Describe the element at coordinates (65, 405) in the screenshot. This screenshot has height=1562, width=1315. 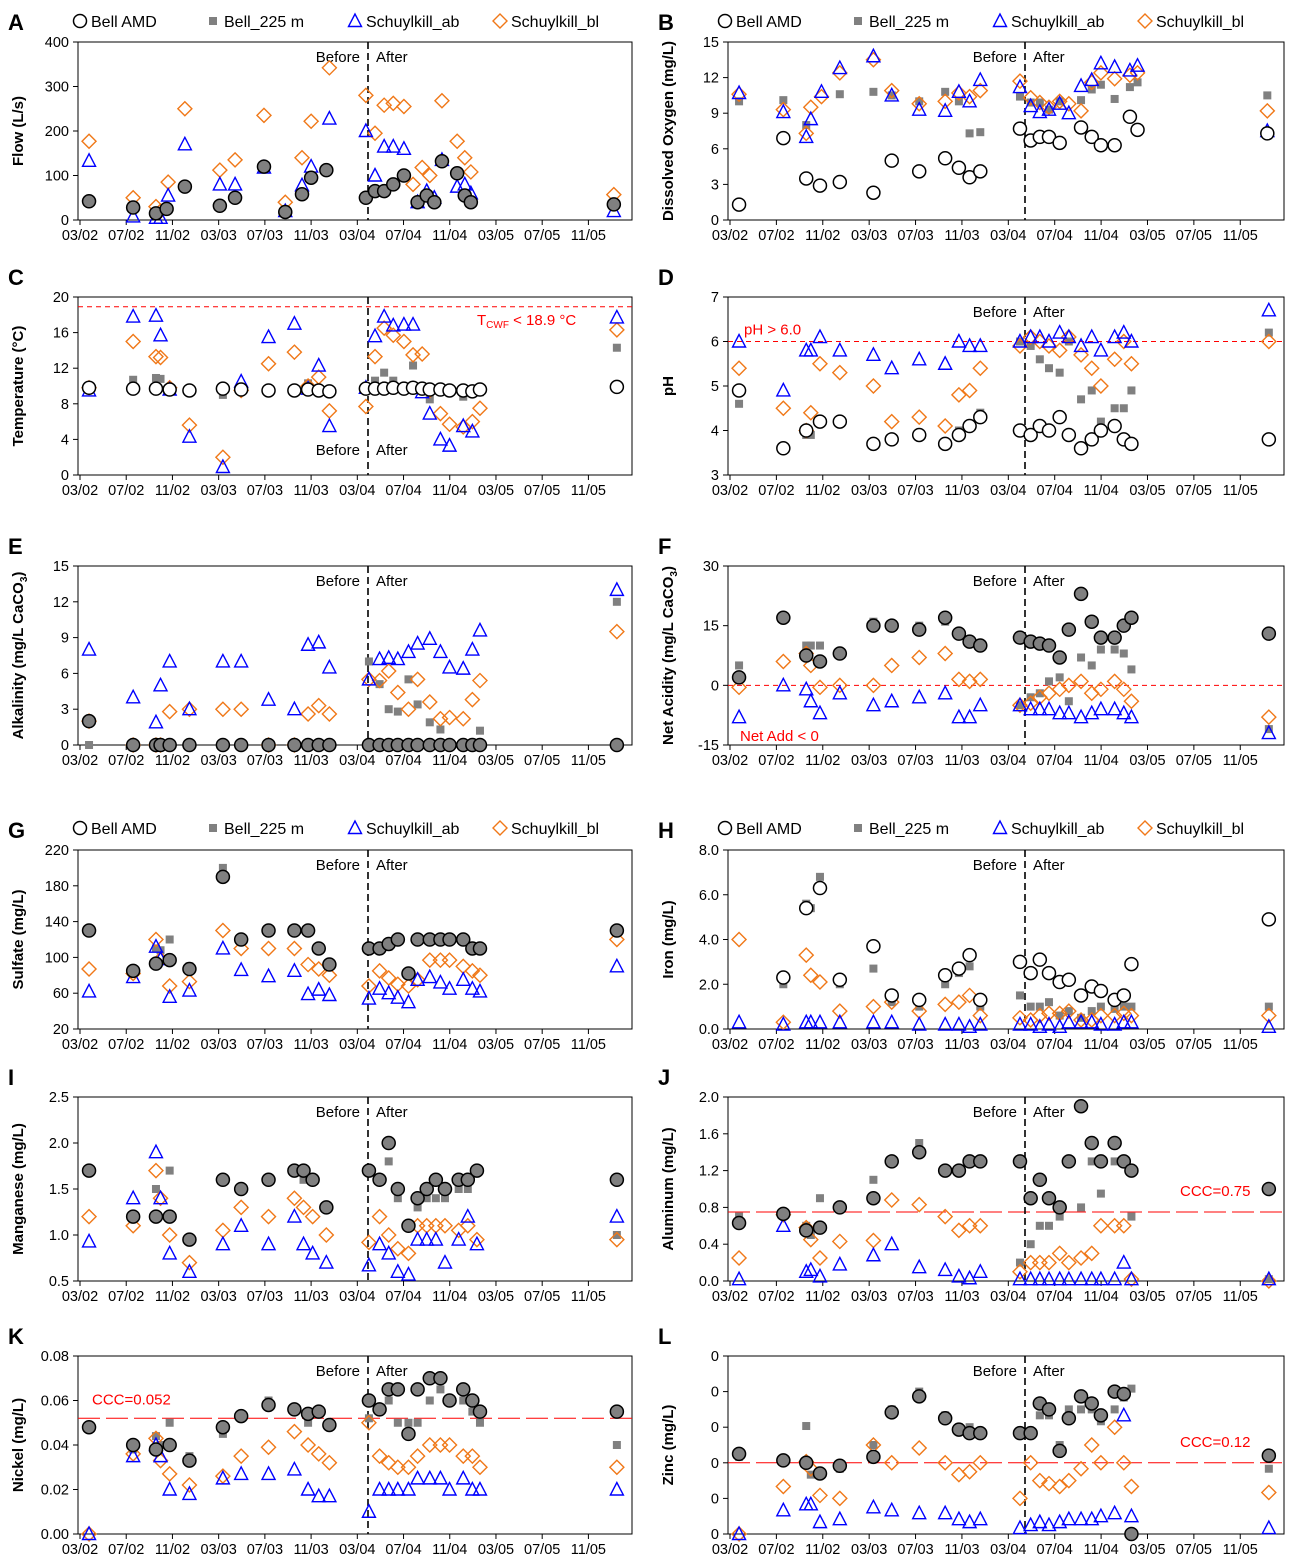
I see `y-tick-label: 8` at that location.